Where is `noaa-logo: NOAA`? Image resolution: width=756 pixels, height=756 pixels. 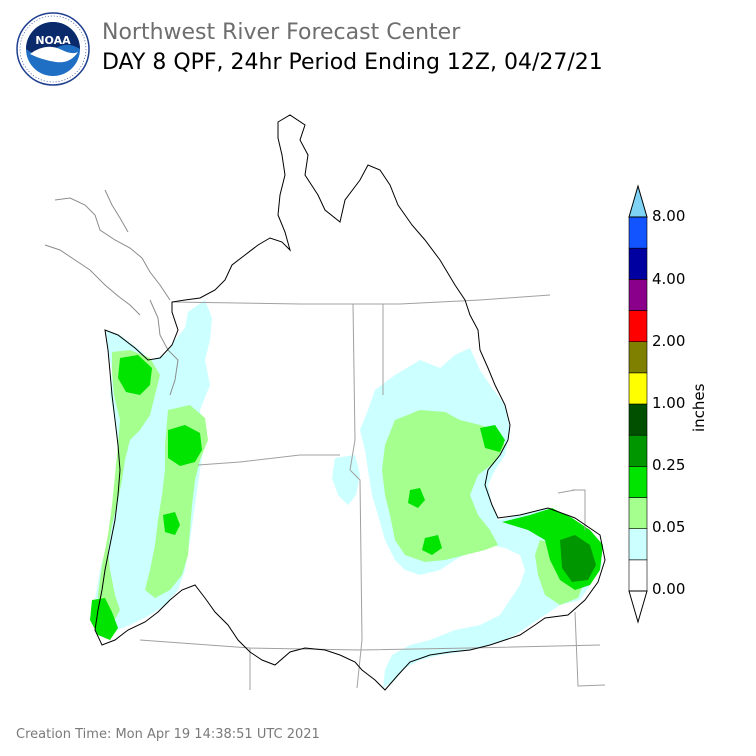
noaa-logo: NOAA is located at coordinates (53, 49).